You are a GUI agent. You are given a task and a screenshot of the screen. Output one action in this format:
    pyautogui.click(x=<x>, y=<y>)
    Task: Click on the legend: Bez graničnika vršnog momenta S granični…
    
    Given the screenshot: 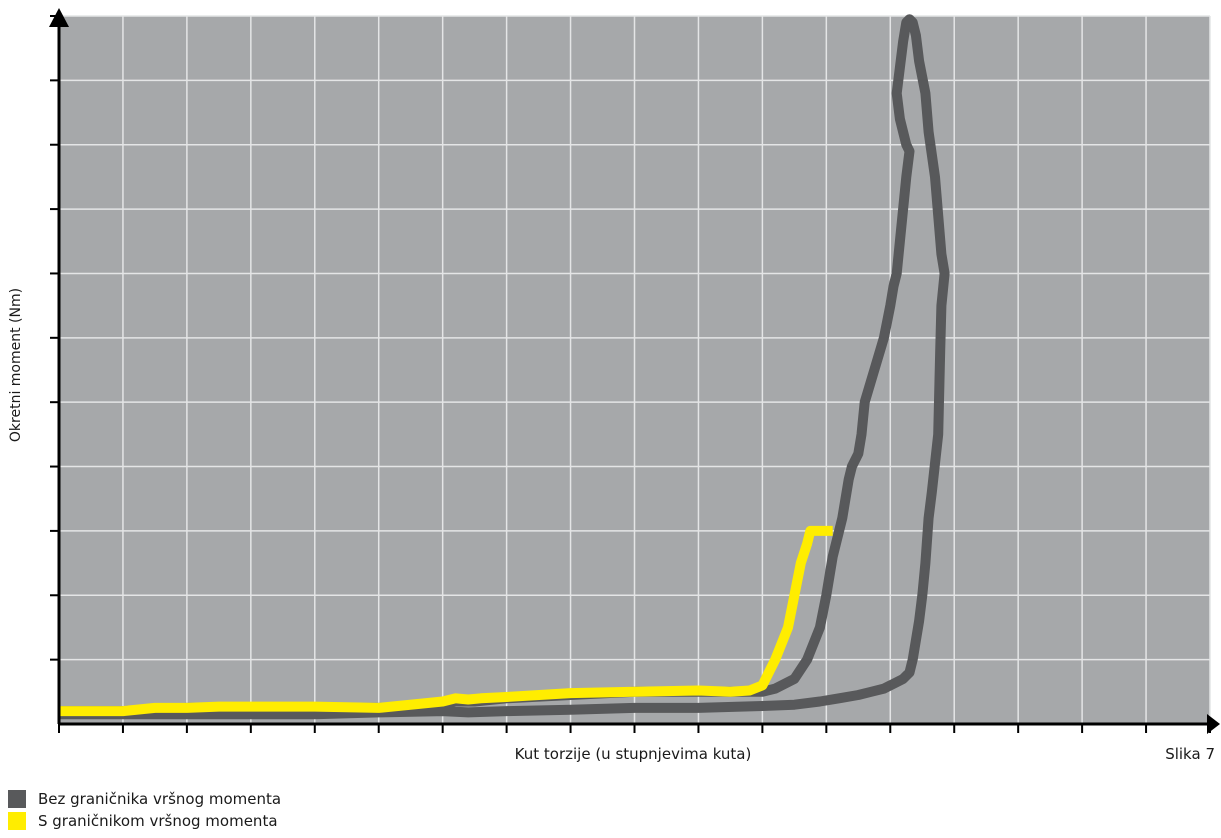 What is the action you would take?
    pyautogui.click(x=144, y=810)
    